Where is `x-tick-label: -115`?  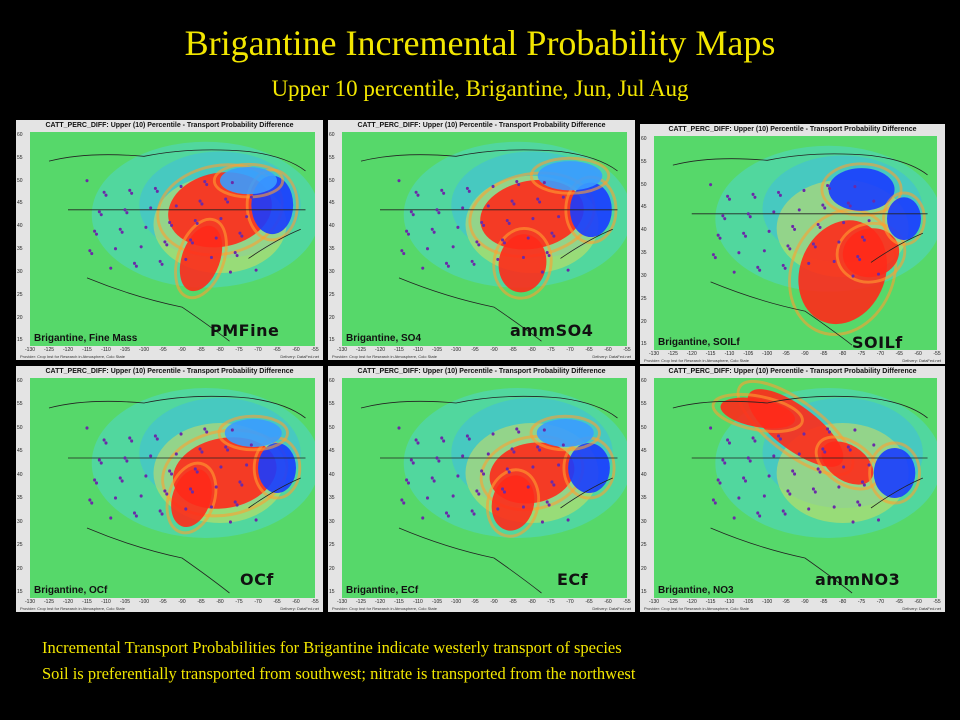 x-tick-label: -115 is located at coordinates (710, 602).